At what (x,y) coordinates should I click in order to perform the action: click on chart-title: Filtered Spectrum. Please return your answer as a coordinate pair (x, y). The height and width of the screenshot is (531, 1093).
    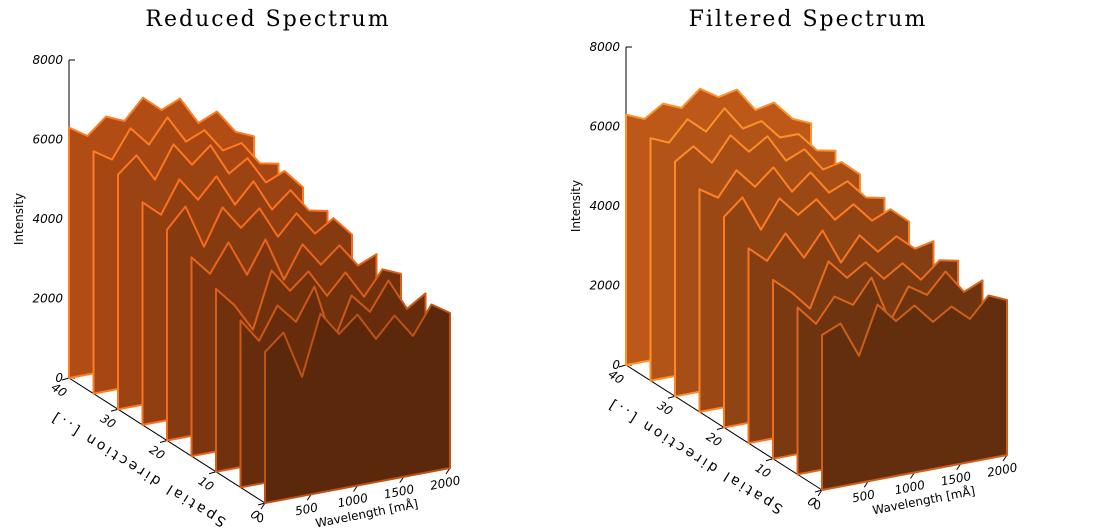
    Looking at the image, I should click on (808, 19).